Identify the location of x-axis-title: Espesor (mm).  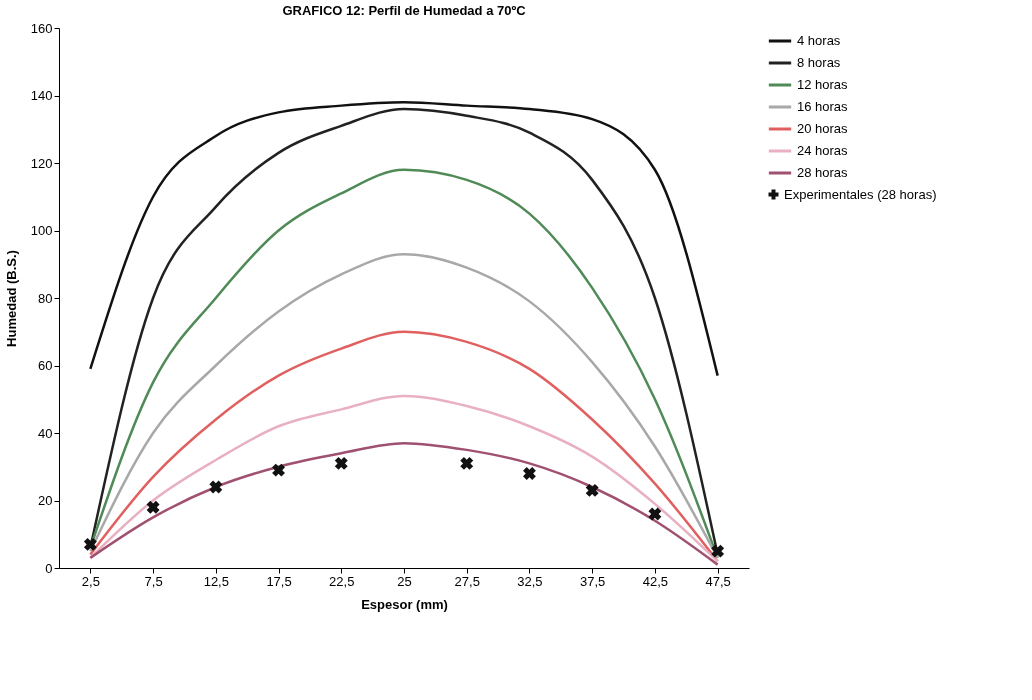
(404, 604).